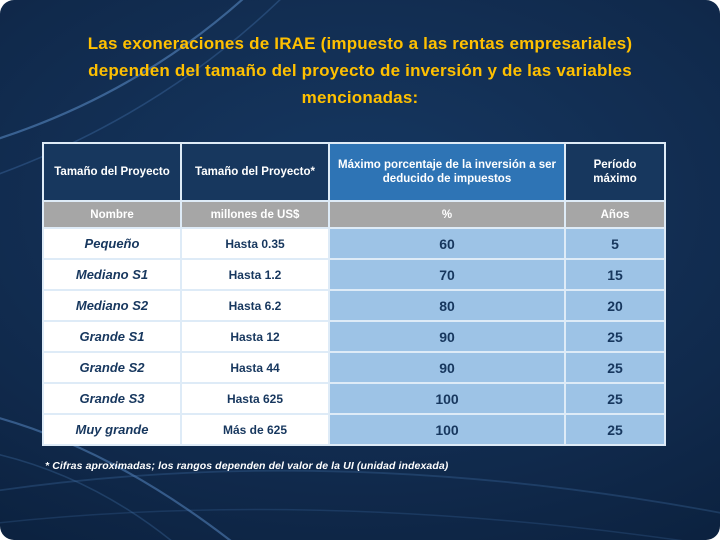  I want to click on col-header-tamano-proyecto-millones: Tamaño del Proyecto*, so click(255, 172).